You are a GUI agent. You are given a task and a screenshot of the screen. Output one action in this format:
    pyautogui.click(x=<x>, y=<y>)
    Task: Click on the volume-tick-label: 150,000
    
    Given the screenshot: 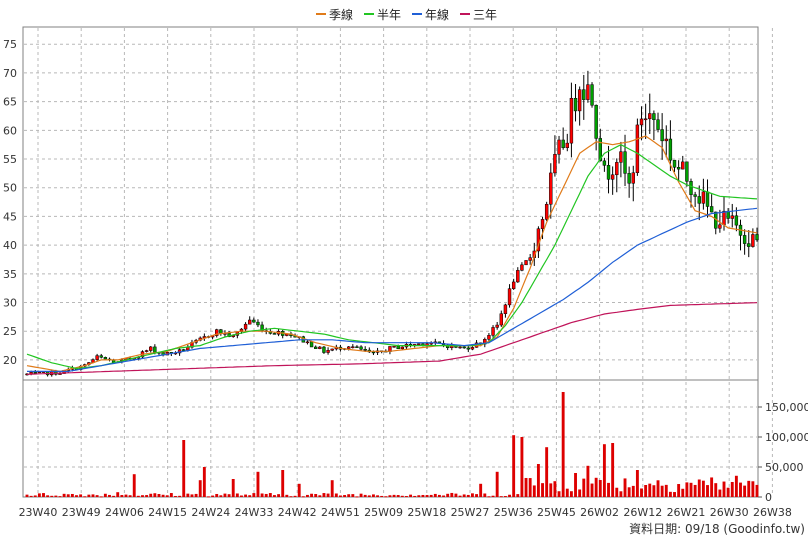 What is the action you would take?
    pyautogui.click(x=786, y=407)
    